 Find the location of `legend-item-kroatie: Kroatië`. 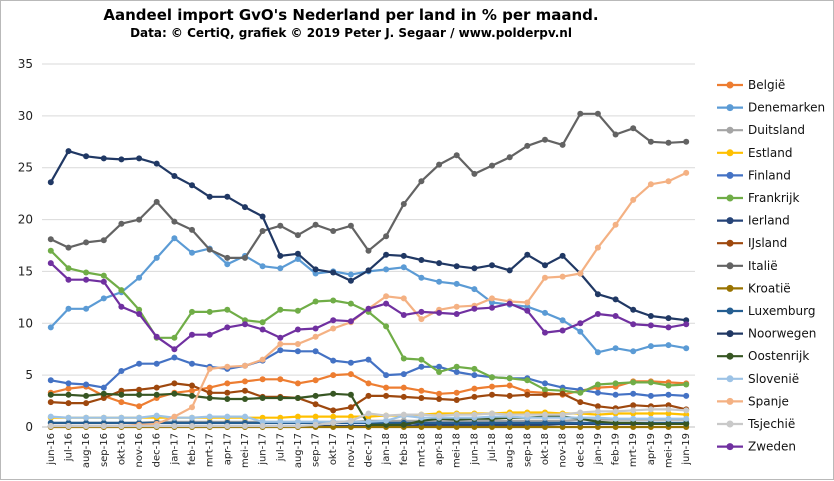

legend-item-kroatie: Kroatië is located at coordinates (754, 288).